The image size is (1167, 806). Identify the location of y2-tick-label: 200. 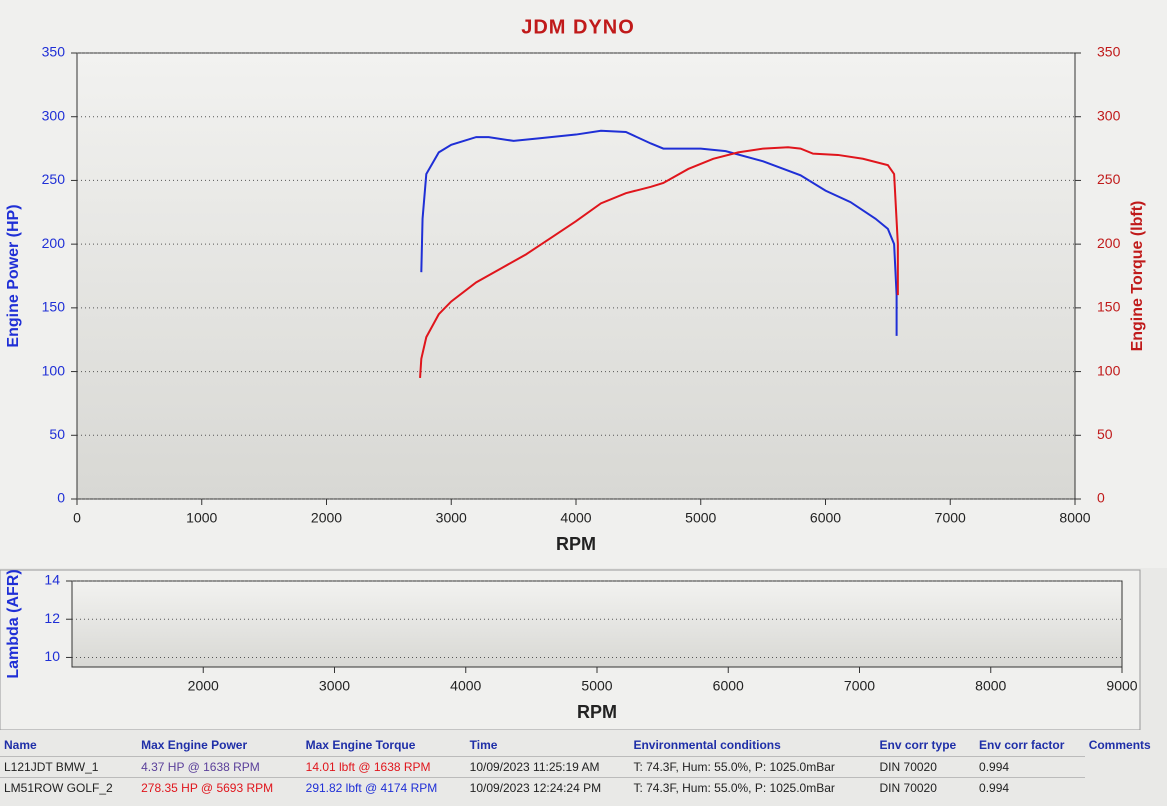
(1109, 243).